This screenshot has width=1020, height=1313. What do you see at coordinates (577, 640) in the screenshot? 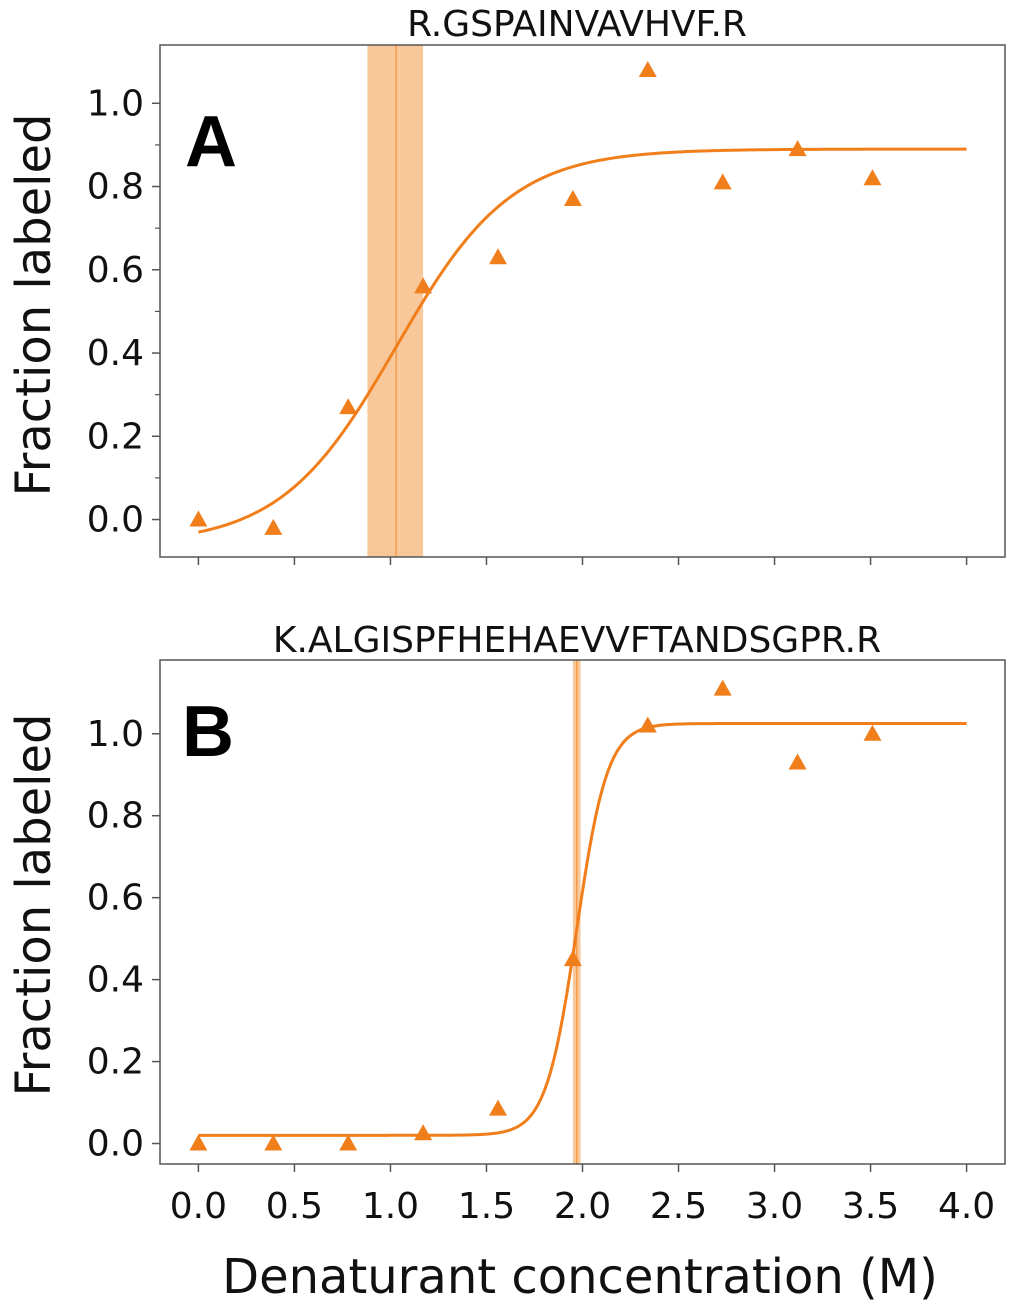
I see `panel-b-title: K.ALGISPFHEHAEVVFTANDSGPR.R` at bounding box center [577, 640].